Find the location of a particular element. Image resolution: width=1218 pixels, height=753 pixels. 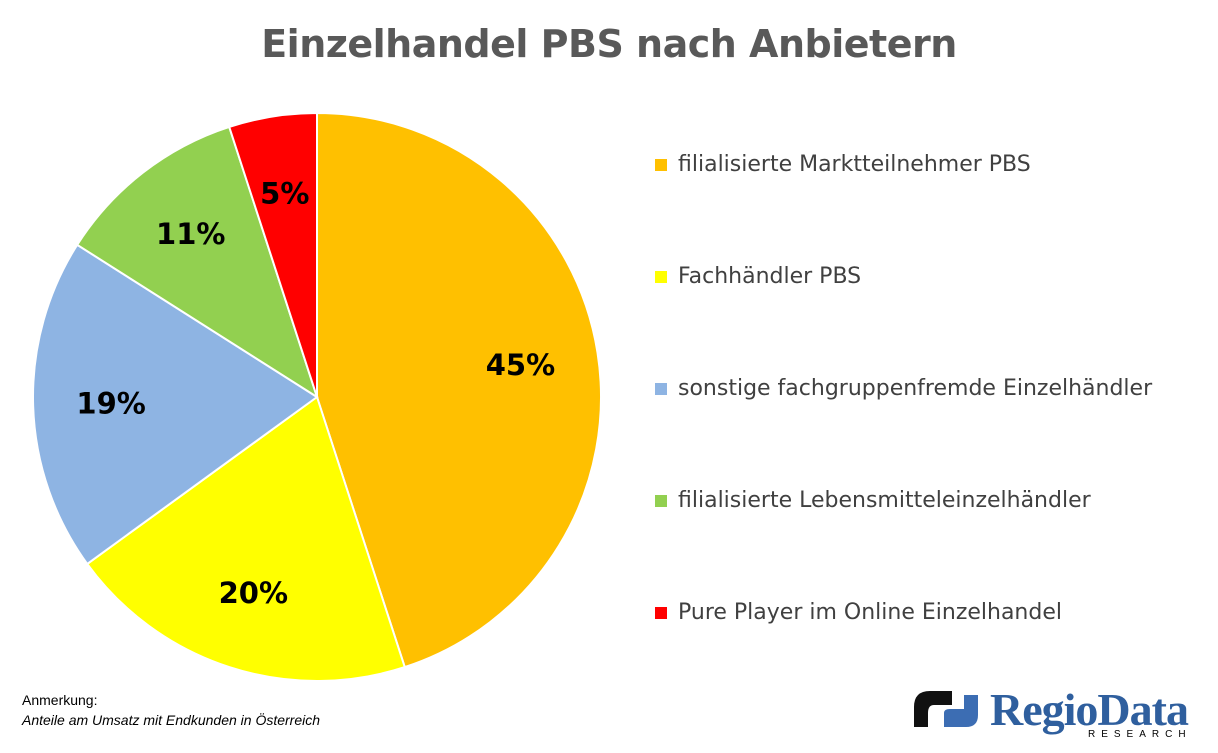

chart-title: Einzelhandel PBS nach Anbietern is located at coordinates (609, 44).